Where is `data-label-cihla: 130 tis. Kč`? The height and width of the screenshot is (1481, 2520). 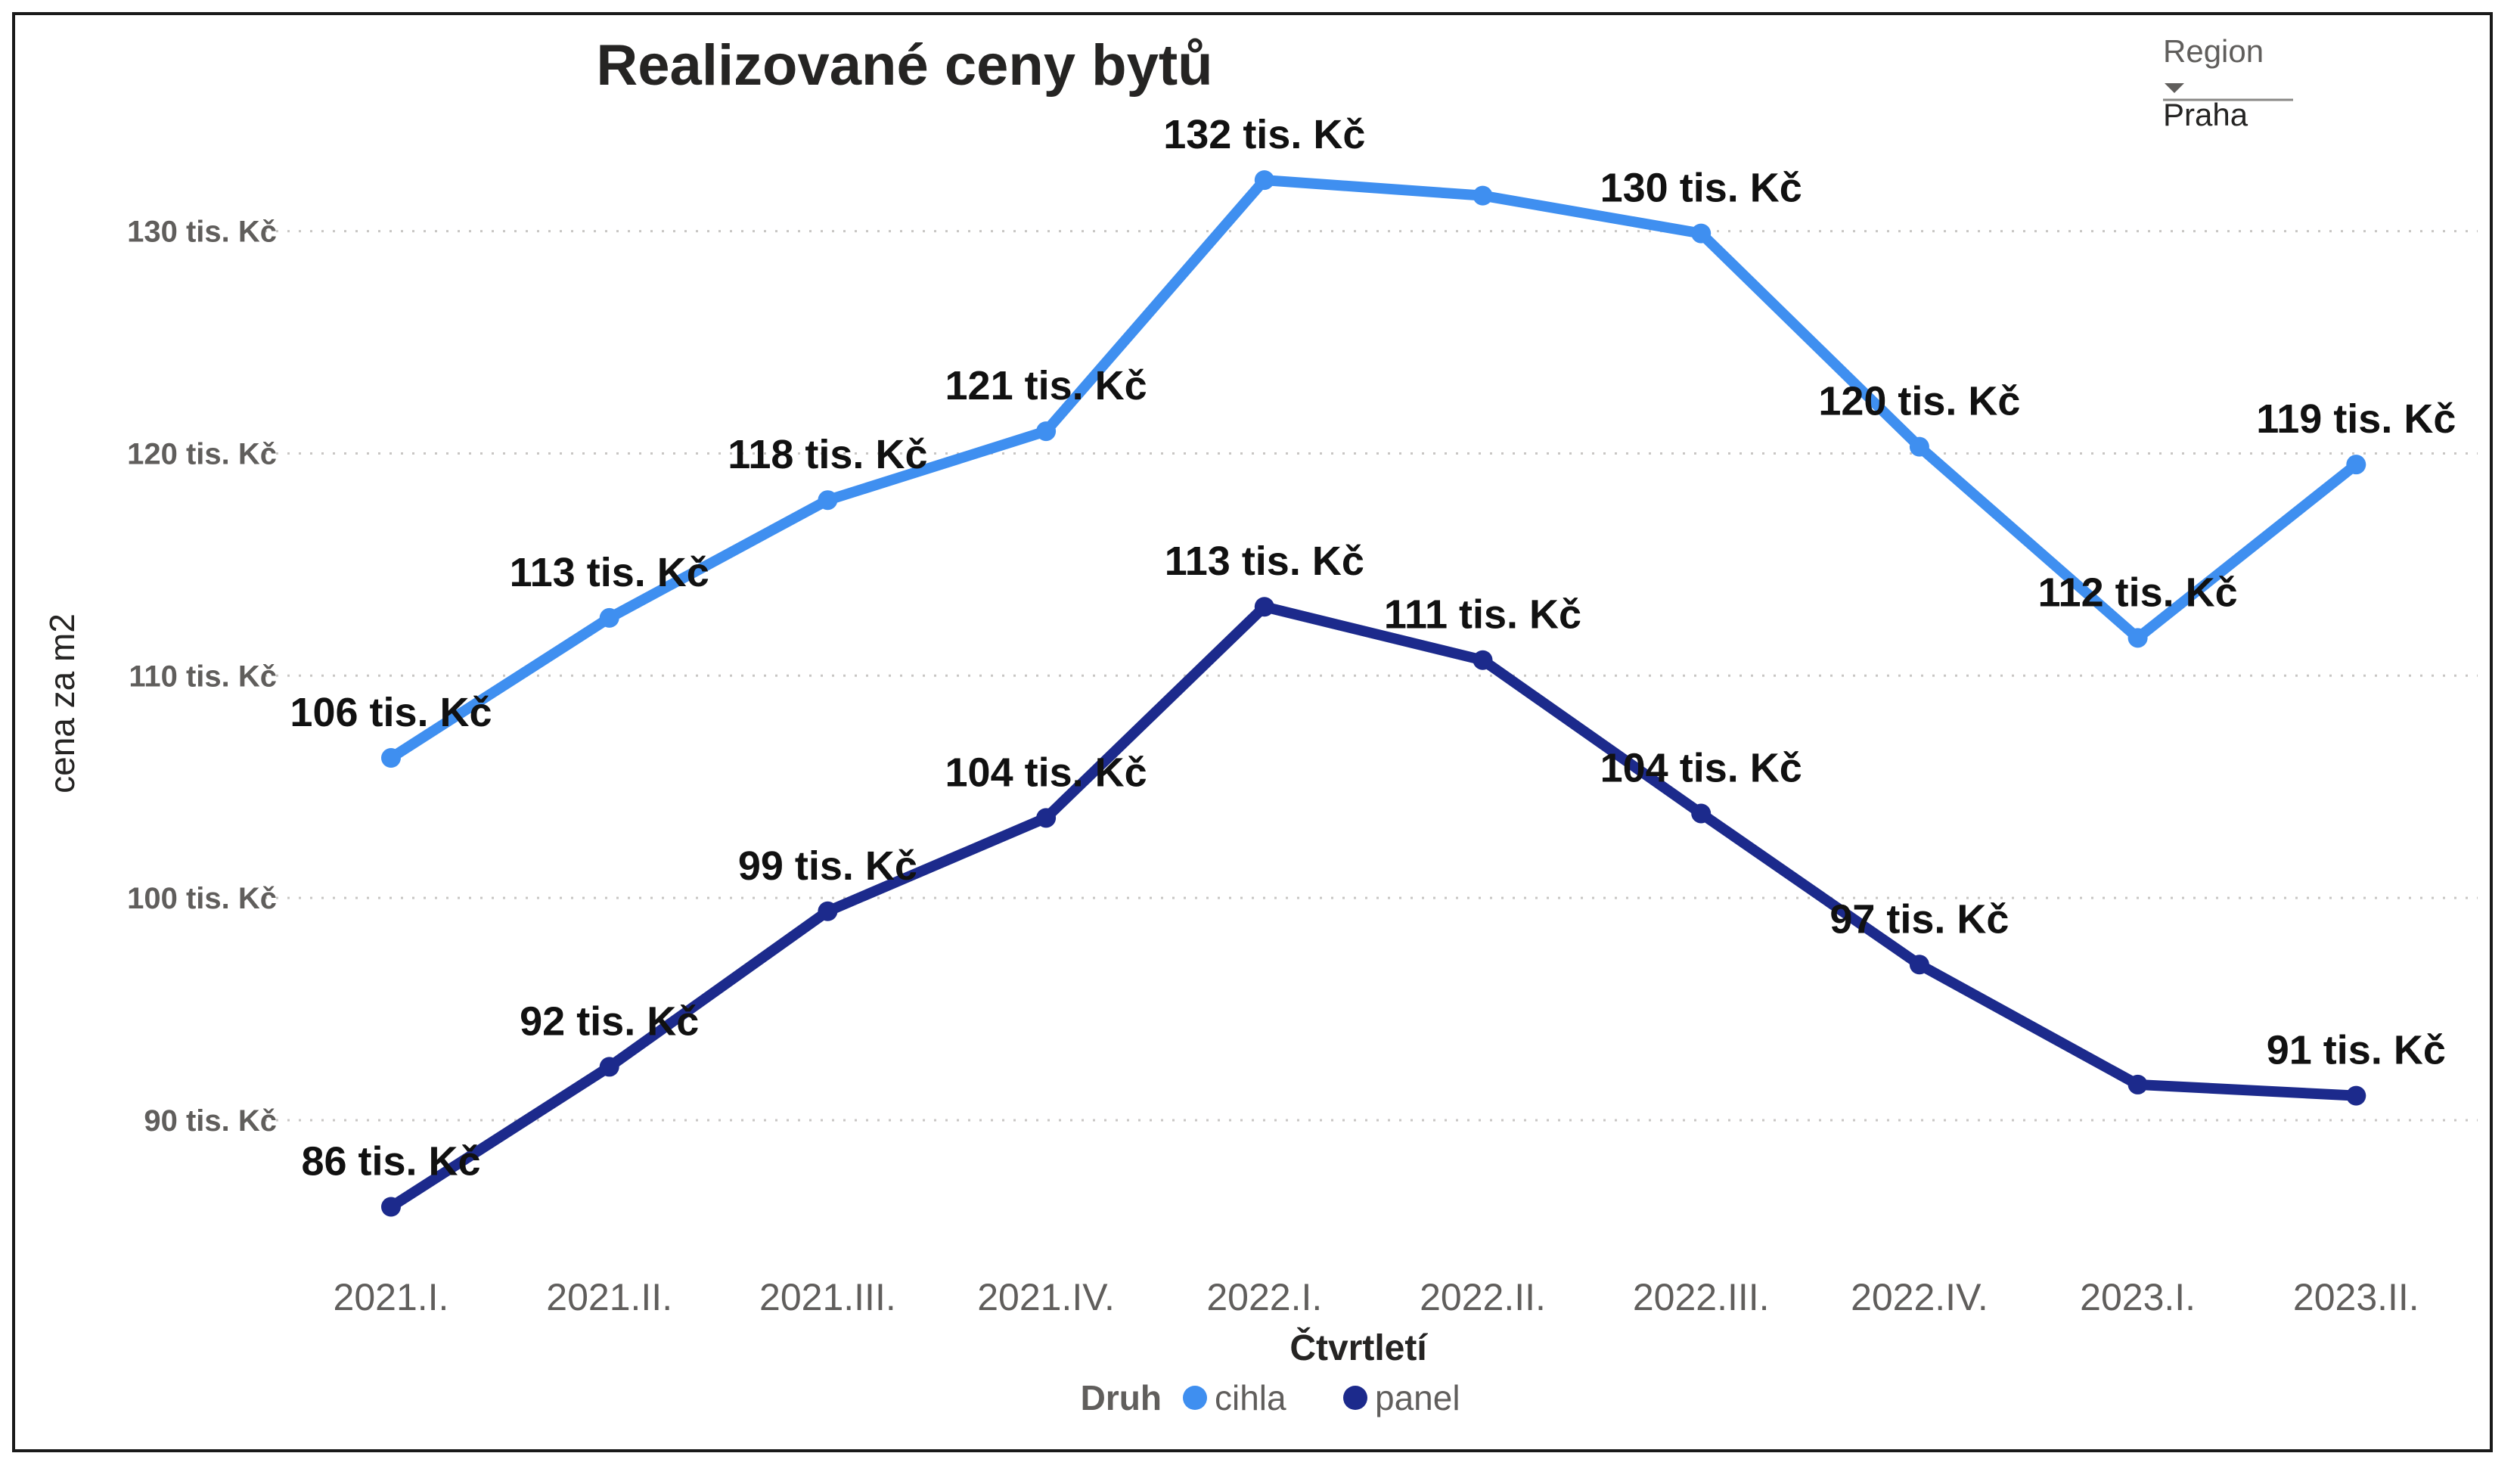 data-label-cihla: 130 tis. Kč is located at coordinates (1701, 188).